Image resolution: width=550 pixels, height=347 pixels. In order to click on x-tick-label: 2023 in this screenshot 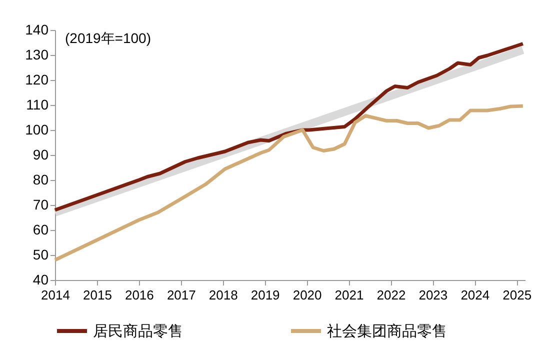, I will do `click(433, 295)`.